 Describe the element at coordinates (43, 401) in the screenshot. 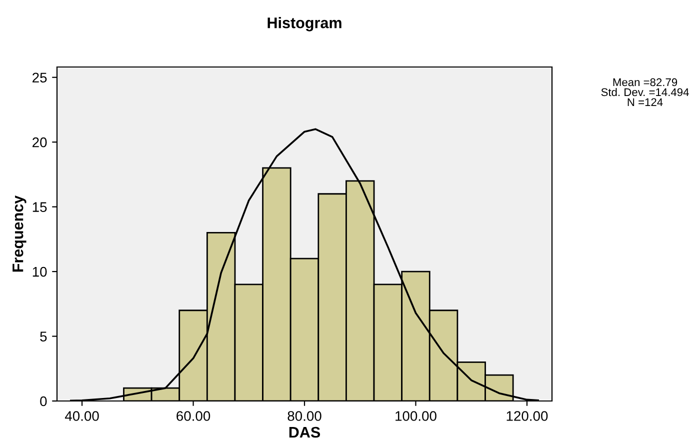

I see `y-tick-label: 0` at that location.